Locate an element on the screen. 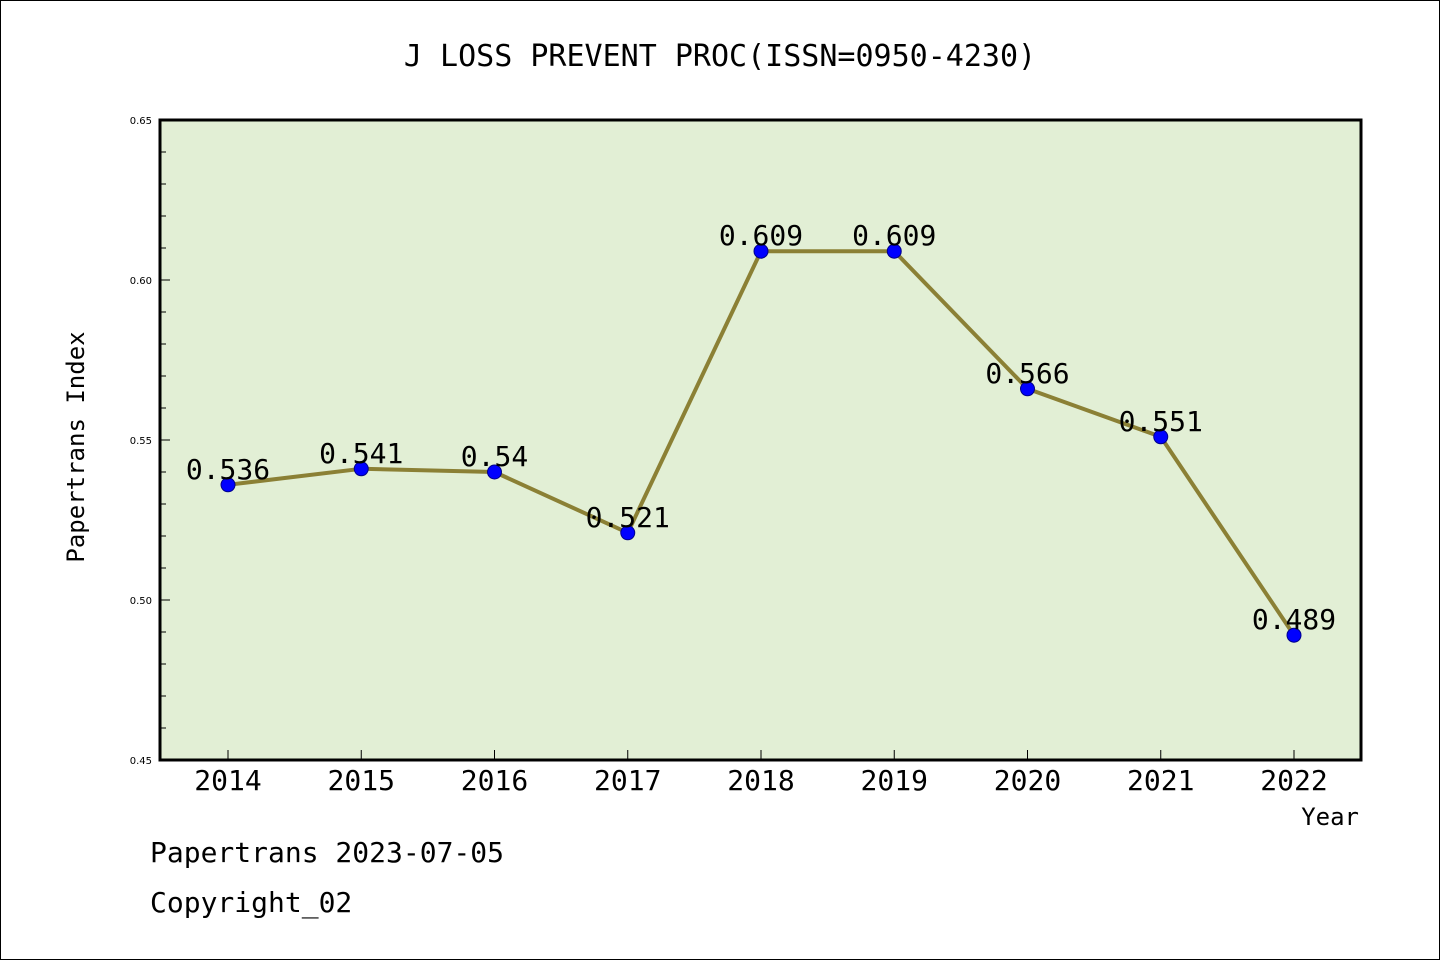  x-tick-label: 2014 is located at coordinates (227, 780).